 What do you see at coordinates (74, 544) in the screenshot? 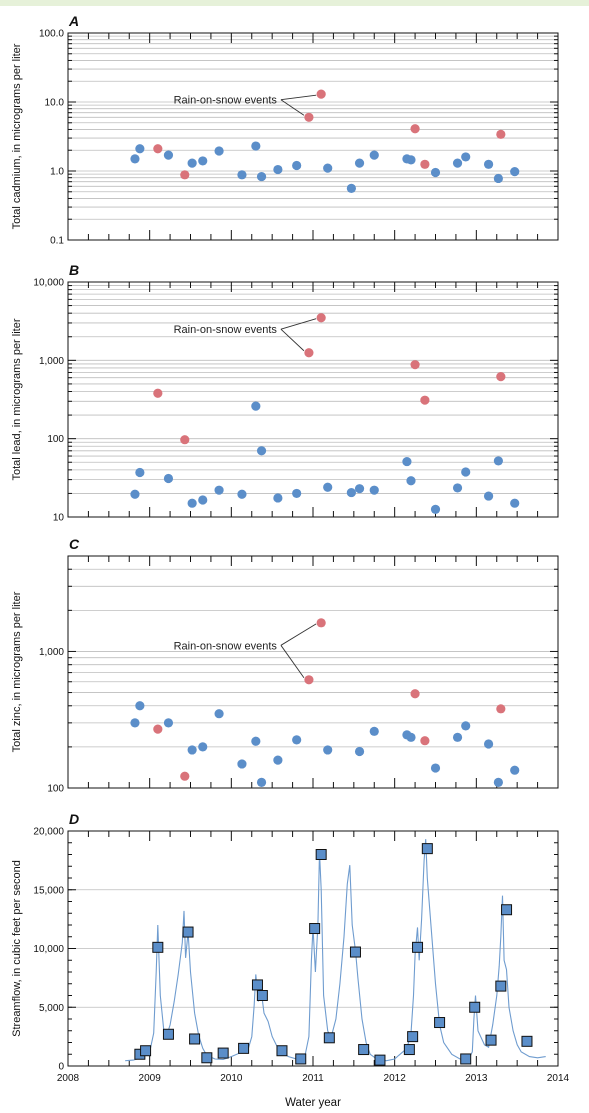
I see `panel-c-letter: C` at bounding box center [74, 544].